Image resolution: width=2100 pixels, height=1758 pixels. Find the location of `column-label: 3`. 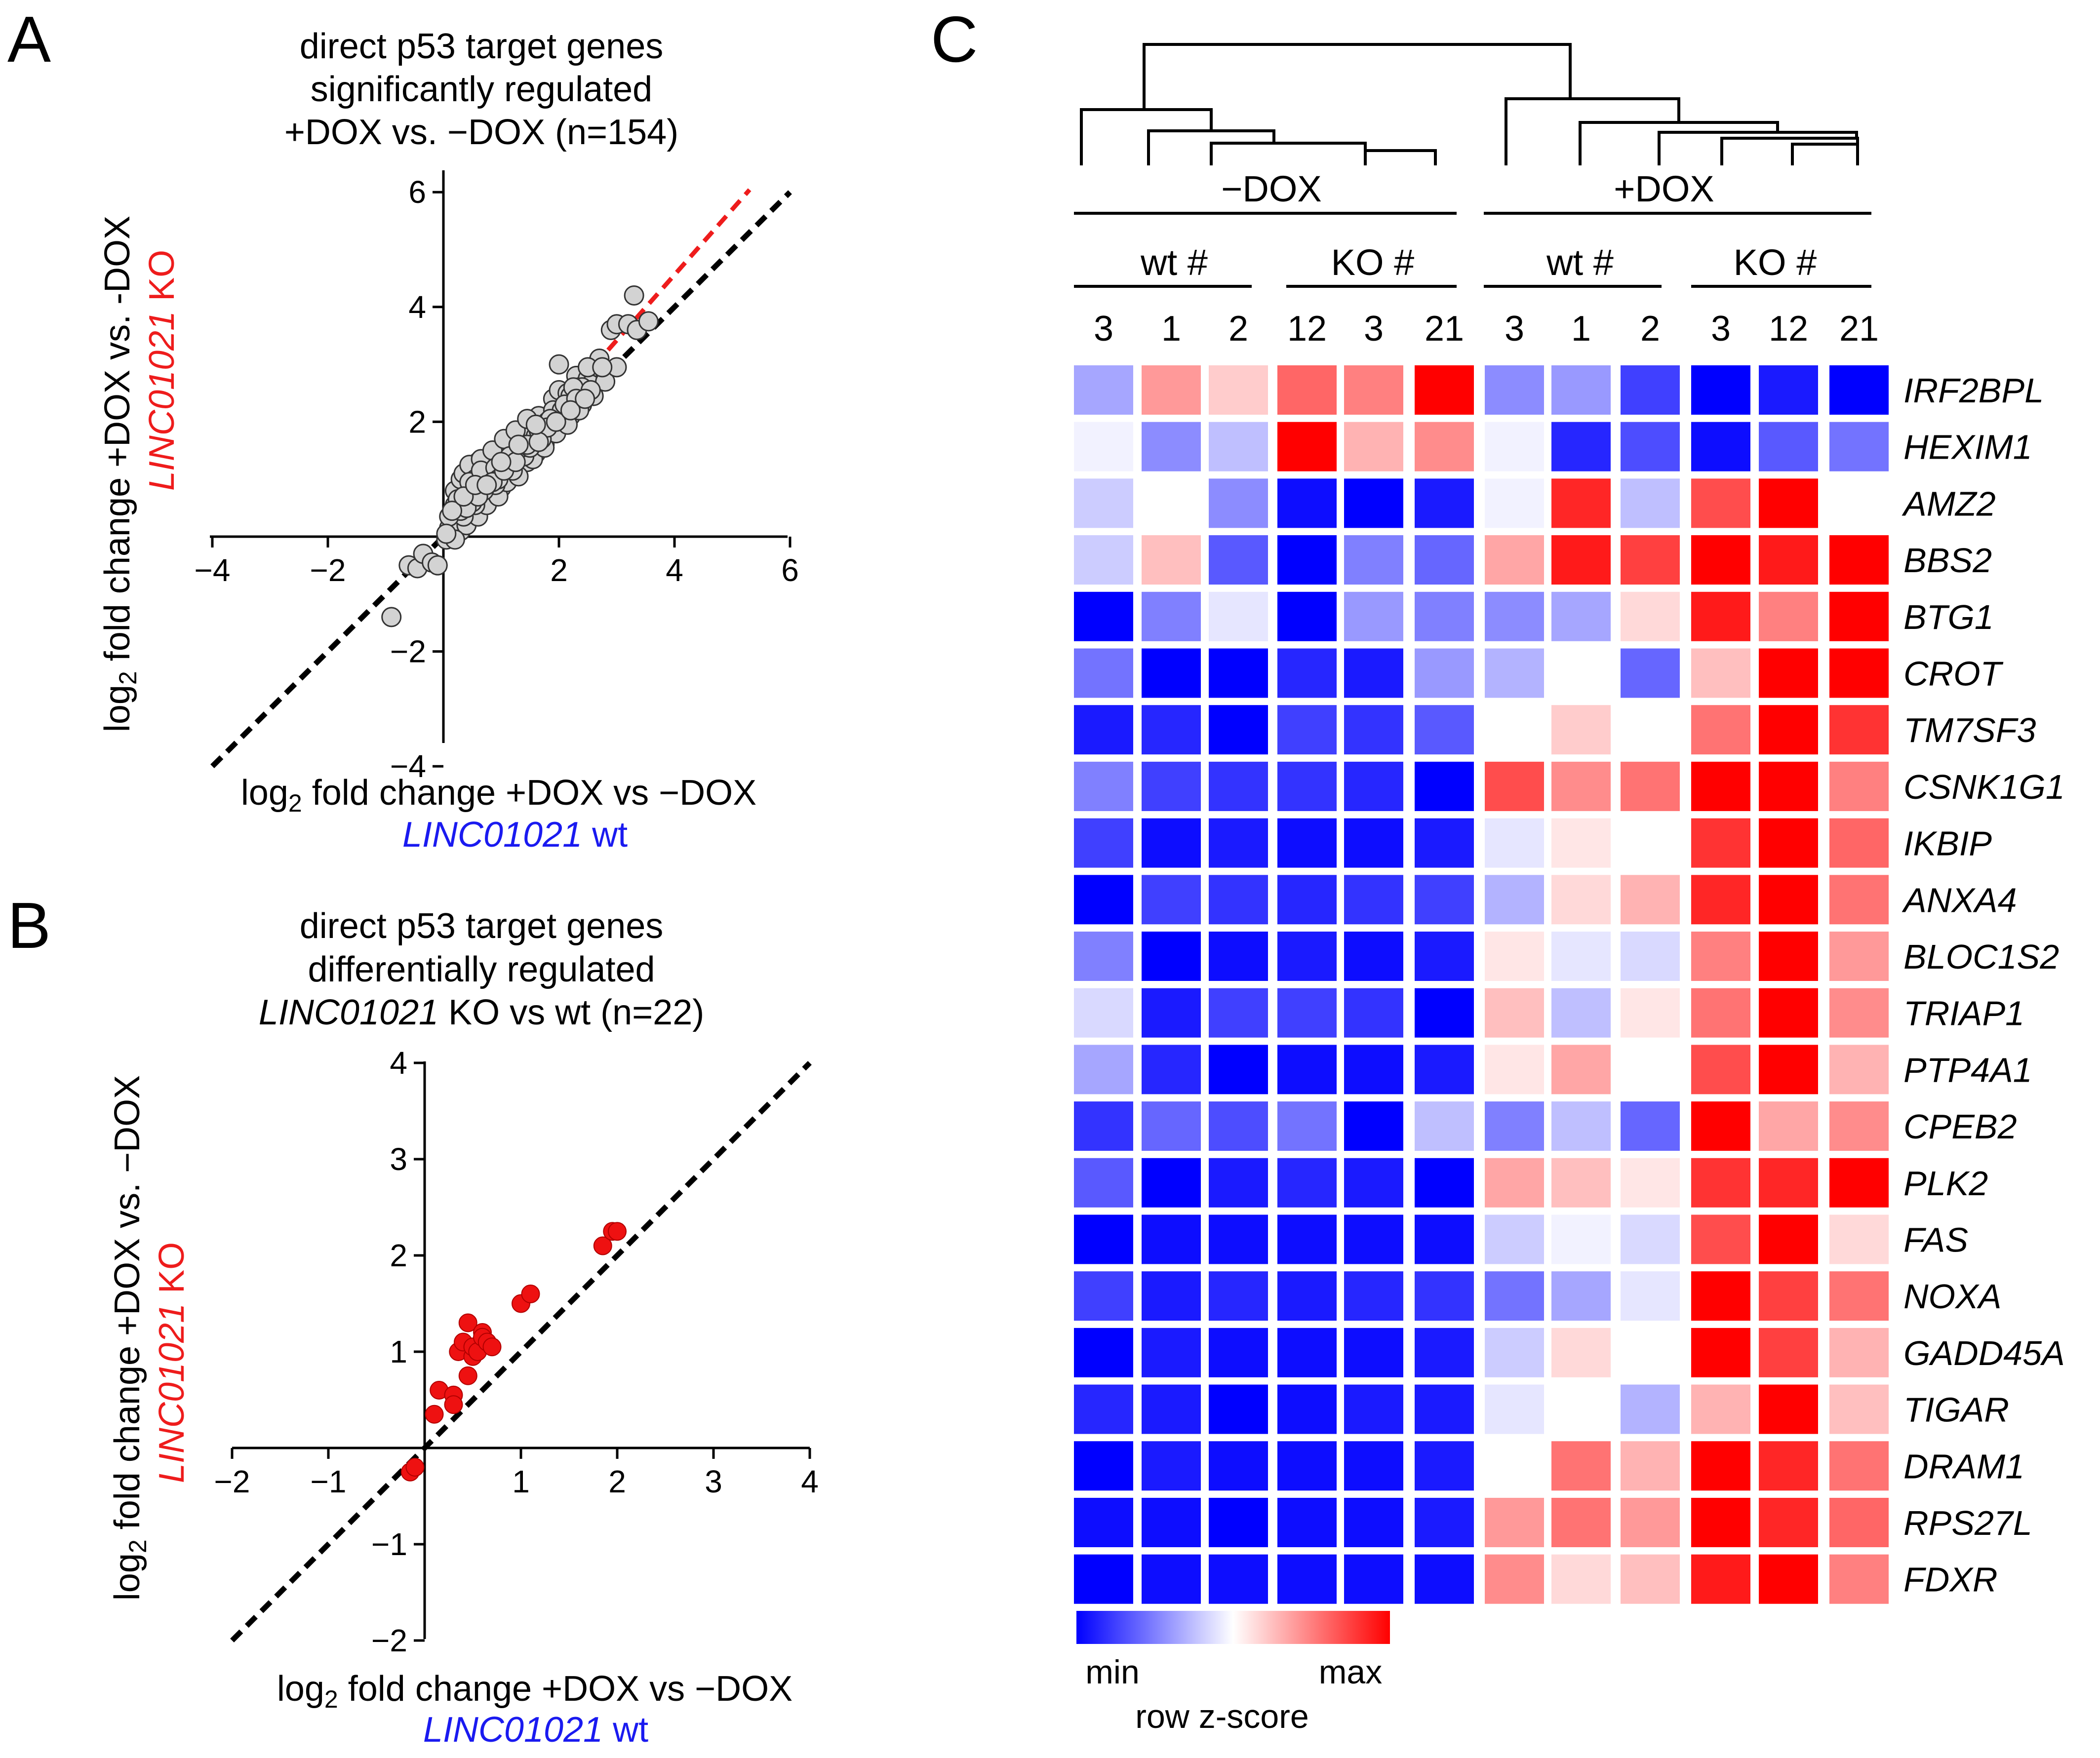

column-label: 3 is located at coordinates (1514, 329).